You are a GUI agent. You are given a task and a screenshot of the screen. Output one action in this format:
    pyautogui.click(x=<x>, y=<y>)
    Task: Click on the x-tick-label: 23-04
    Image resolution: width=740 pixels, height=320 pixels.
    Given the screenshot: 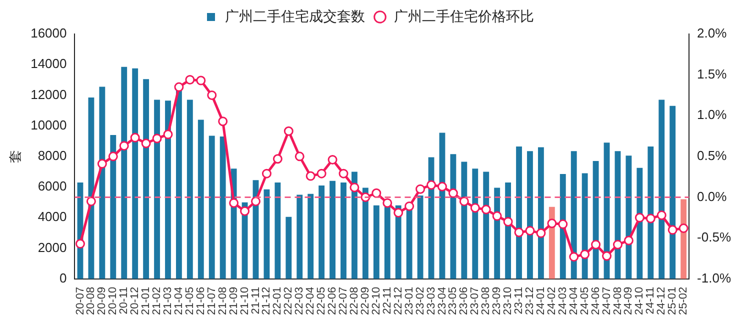 What is the action you would take?
    pyautogui.click(x=442, y=301)
    